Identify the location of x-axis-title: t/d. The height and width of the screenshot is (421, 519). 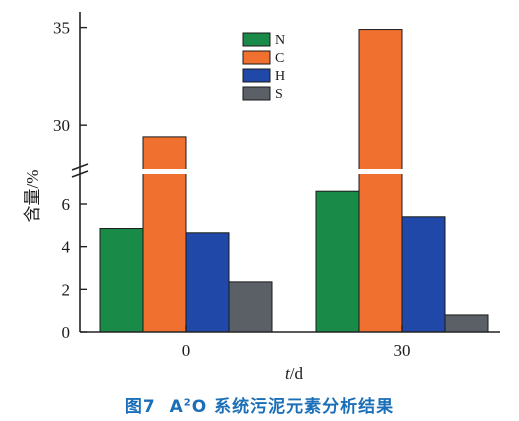
(294, 373).